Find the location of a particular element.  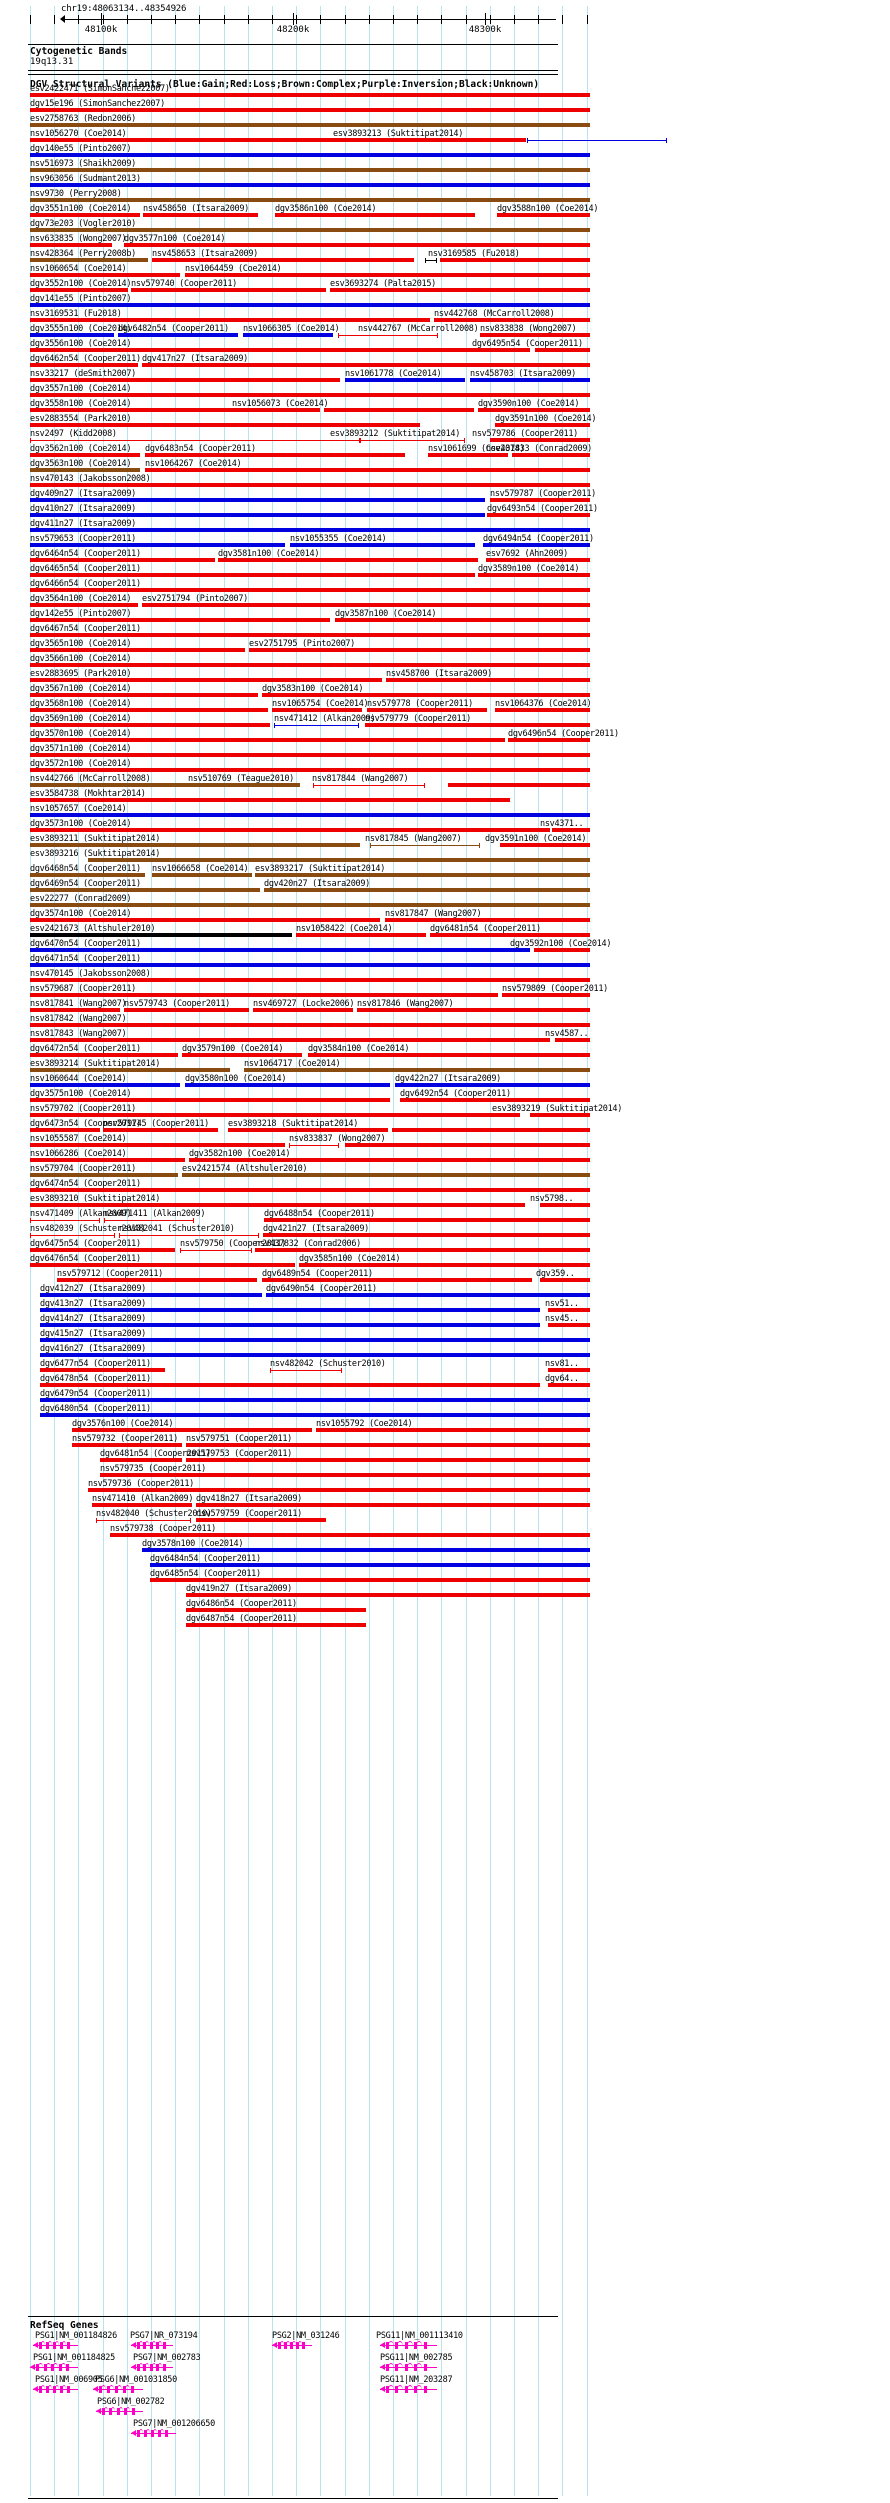

variant-label: nsv633835 (Wong2007) is located at coordinates (78, 239).